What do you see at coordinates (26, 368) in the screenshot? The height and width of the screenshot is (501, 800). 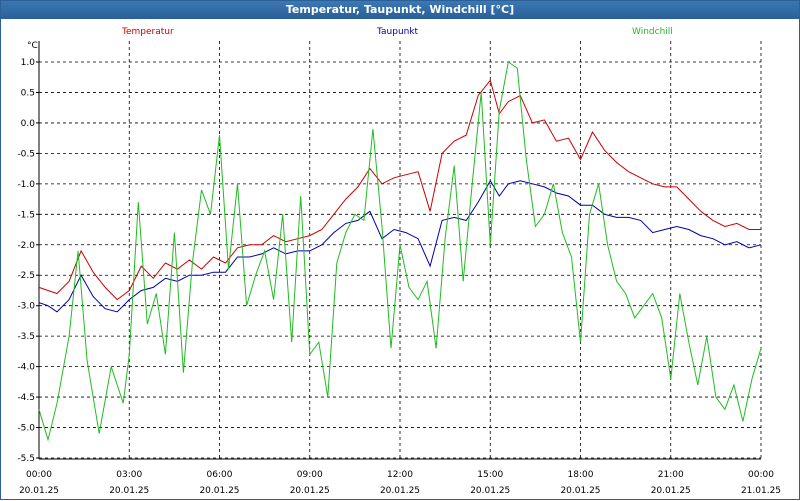 I see `y-tick-label: -4.0` at bounding box center [26, 368].